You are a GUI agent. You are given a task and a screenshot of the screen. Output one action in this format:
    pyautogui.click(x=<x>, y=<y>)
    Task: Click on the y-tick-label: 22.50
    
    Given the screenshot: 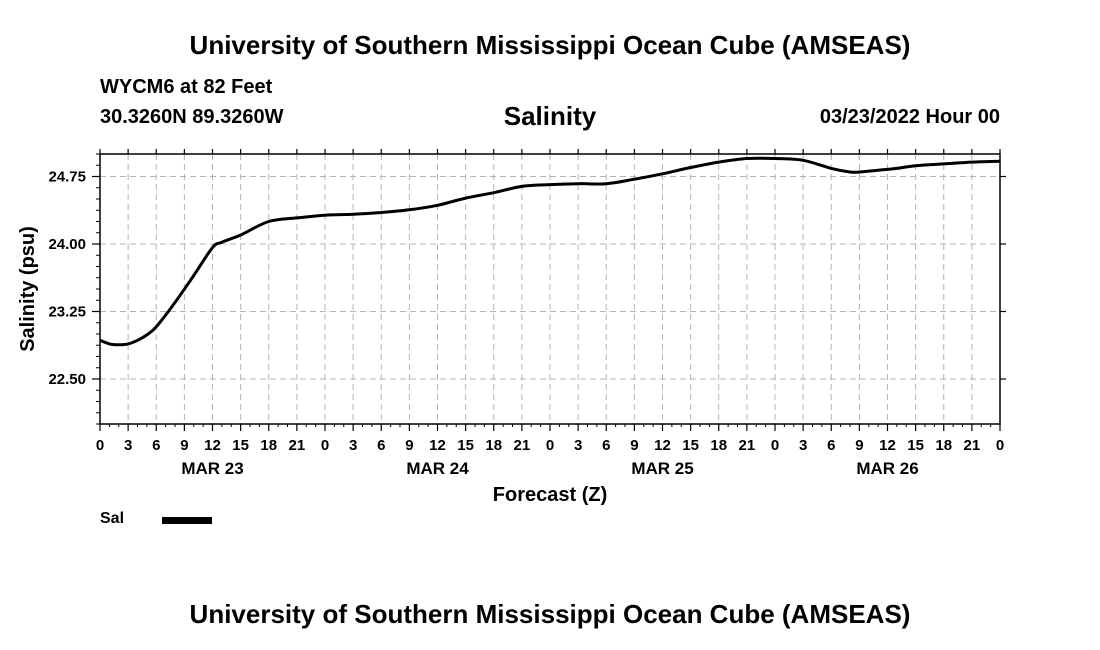 What is the action you would take?
    pyautogui.click(x=67, y=379)
    